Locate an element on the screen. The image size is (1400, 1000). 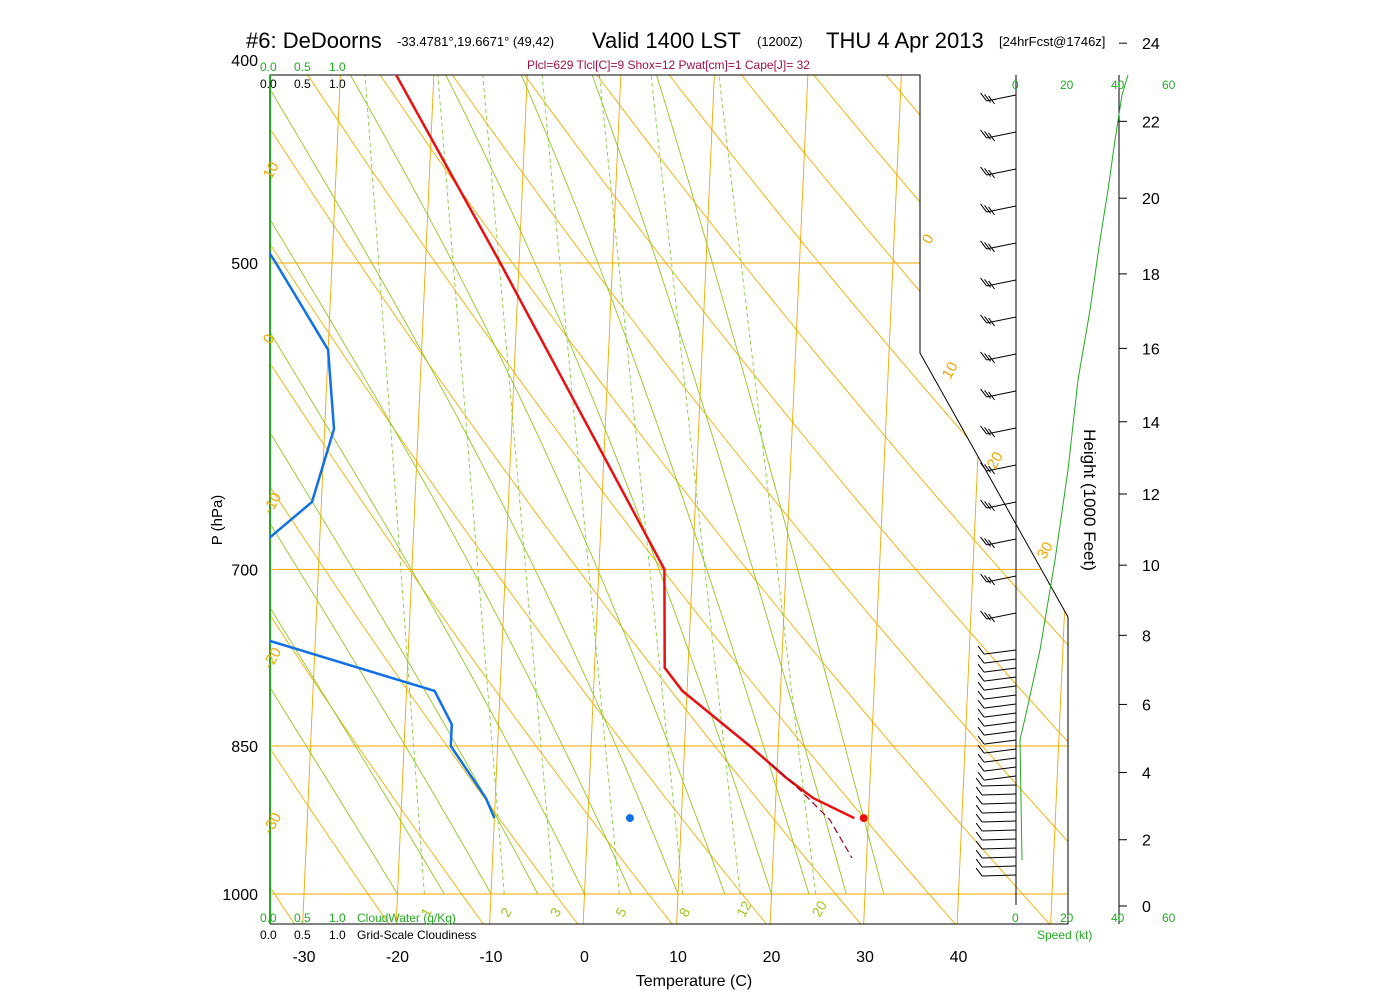
temperature-tick-label: 20 is located at coordinates (772, 957).